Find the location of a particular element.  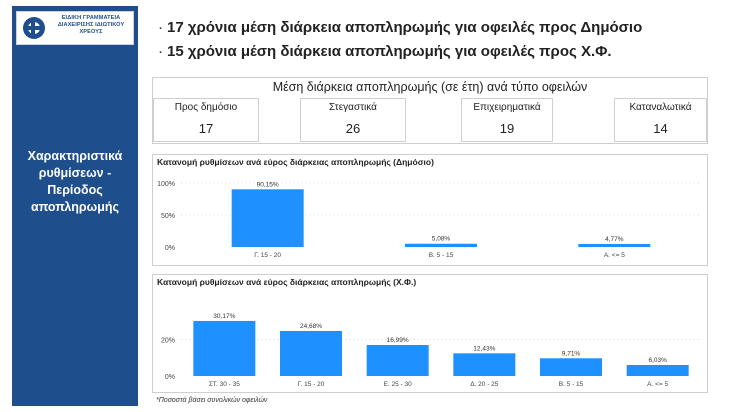

kpi-label: Επιχειρηματικά is located at coordinates (507, 107).